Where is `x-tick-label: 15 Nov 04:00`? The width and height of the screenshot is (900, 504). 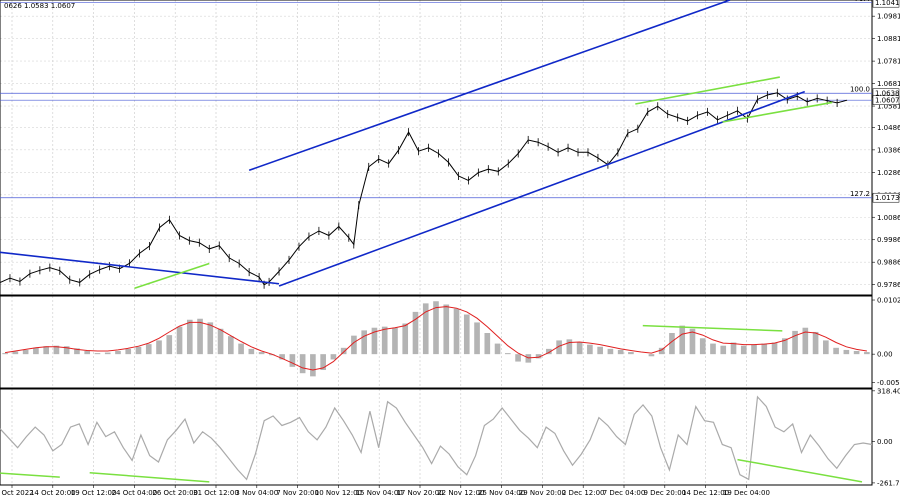 x-tick-label: 15 Nov 04:00 is located at coordinates (379, 493).